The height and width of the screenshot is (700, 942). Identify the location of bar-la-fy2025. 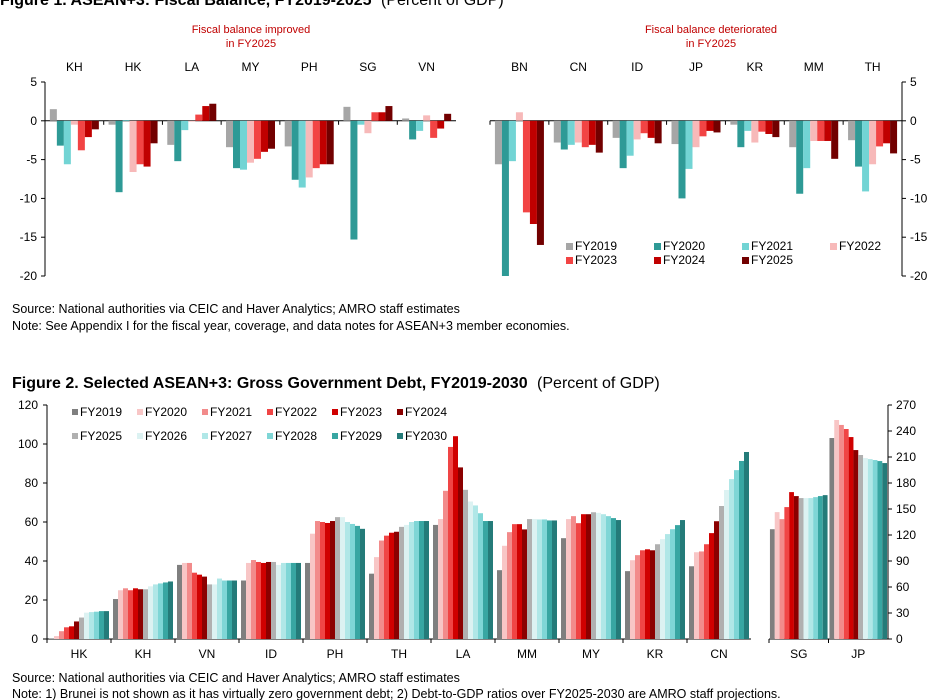
(465, 564).